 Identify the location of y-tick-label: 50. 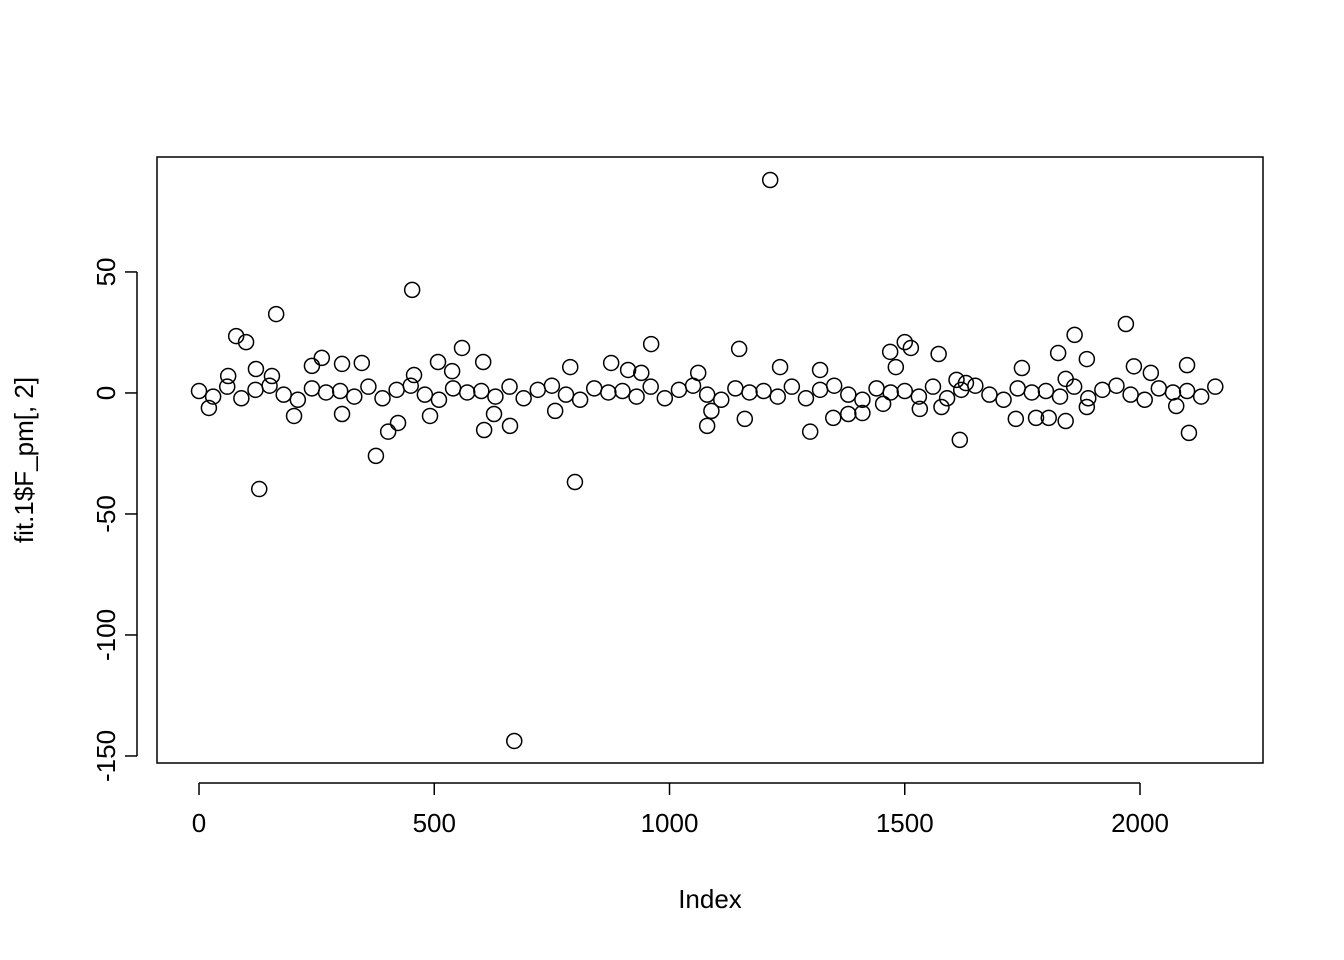
(106, 271).